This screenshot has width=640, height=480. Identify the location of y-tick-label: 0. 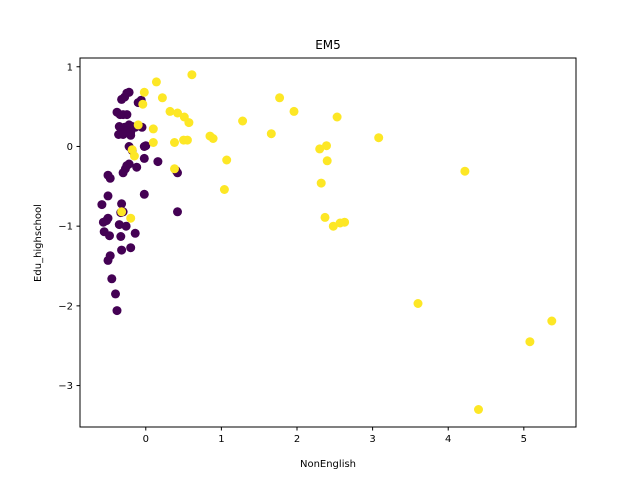
(70, 147).